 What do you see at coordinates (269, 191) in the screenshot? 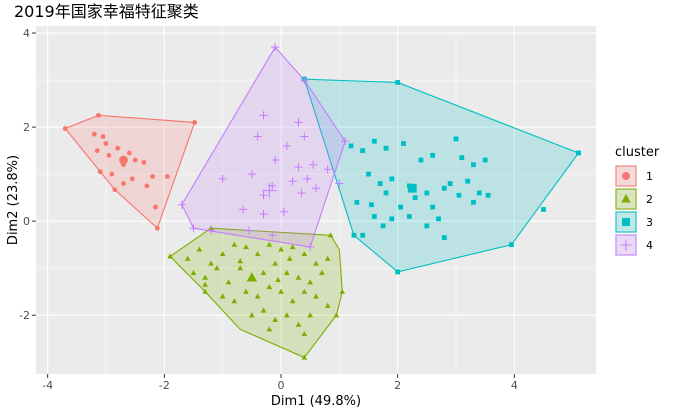
I see `cluster-4-centroid` at bounding box center [269, 191].